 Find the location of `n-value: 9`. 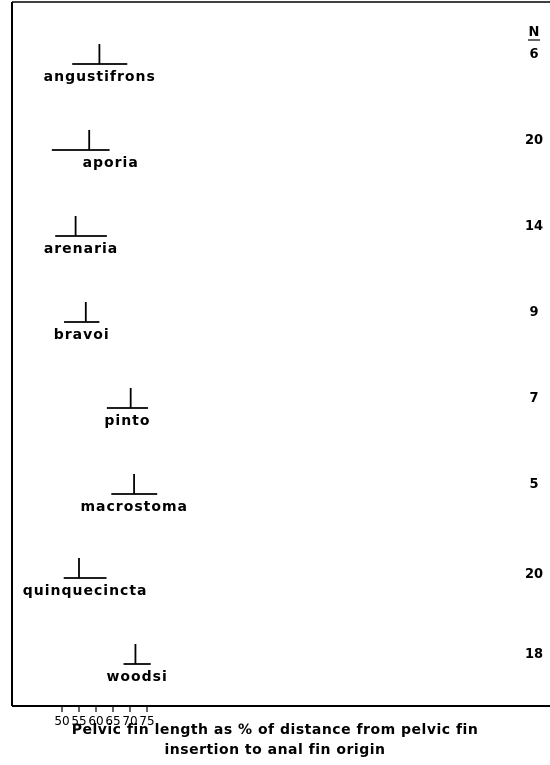

n-value: 9 is located at coordinates (533, 312).